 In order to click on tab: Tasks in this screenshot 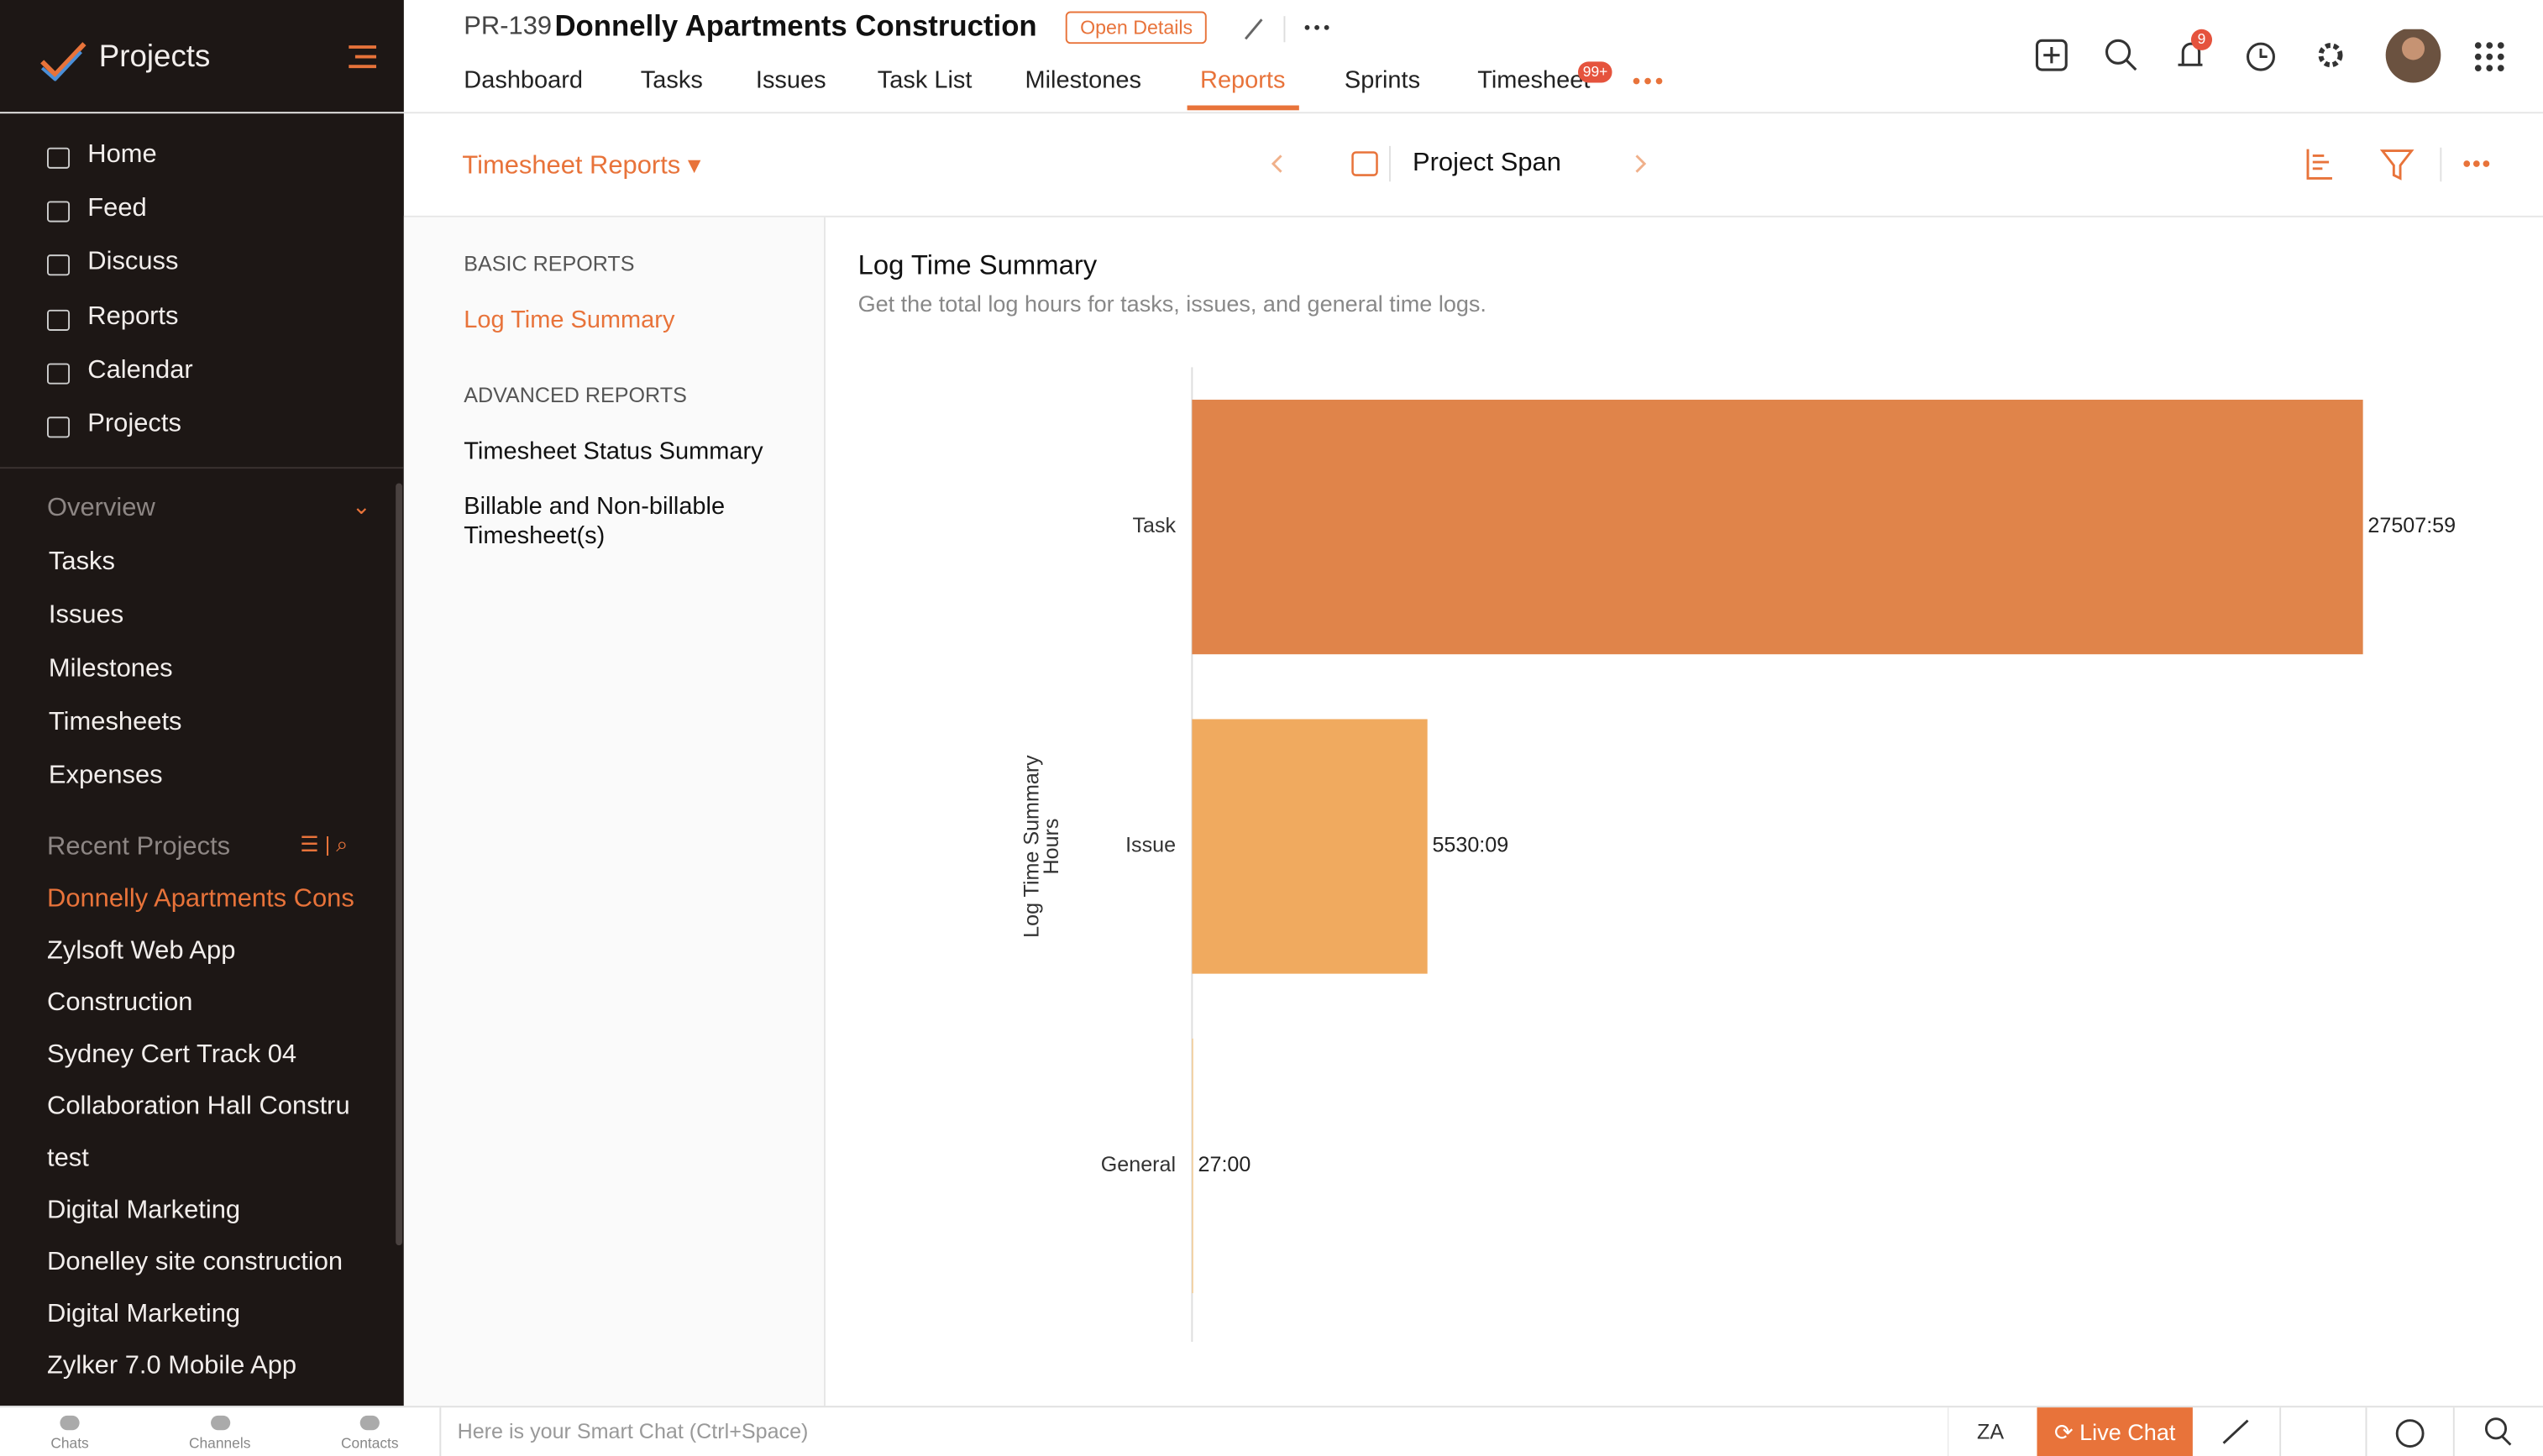, I will do `click(672, 80)`.